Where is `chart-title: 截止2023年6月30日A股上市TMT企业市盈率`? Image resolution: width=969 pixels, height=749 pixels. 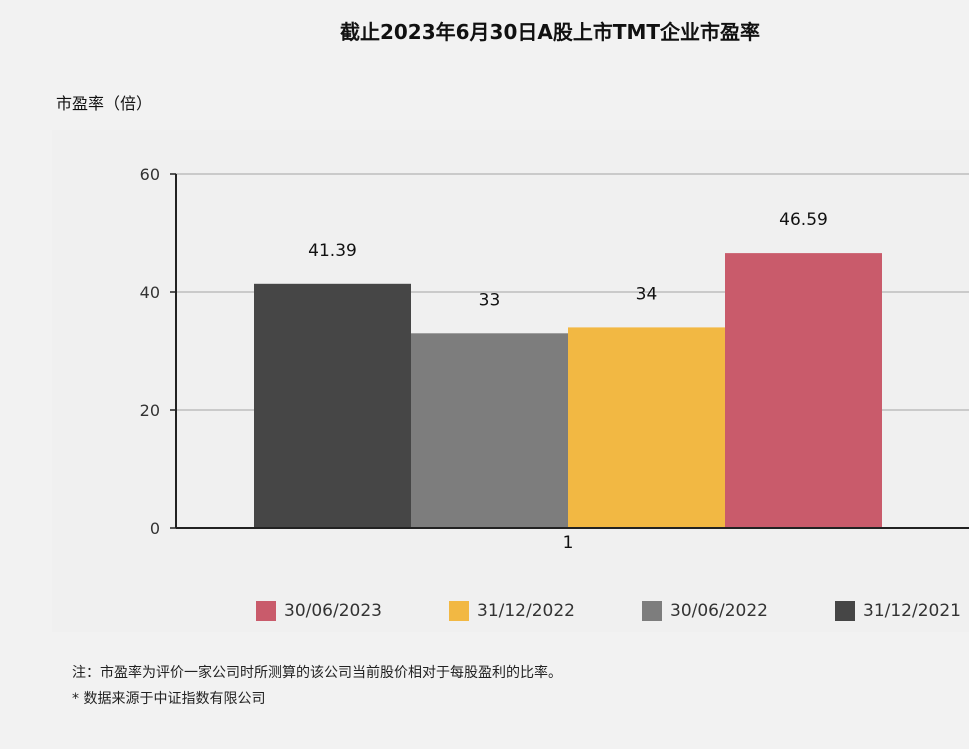 chart-title: 截止2023年6月30日A股上市TMT企业市盈率 is located at coordinates (550, 32).